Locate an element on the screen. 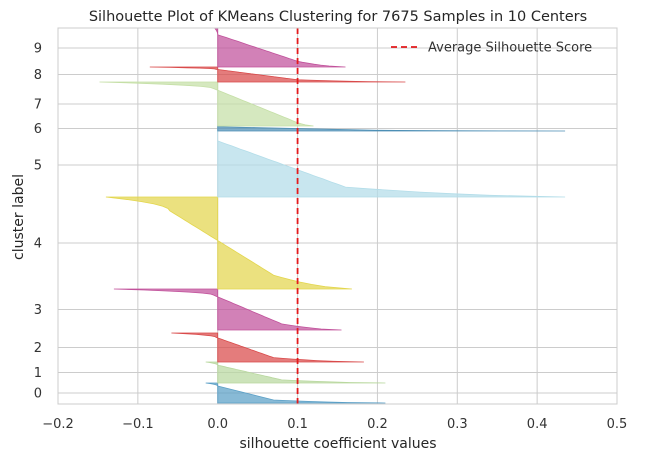  y-tick-label: 7 is located at coordinates (38, 105).